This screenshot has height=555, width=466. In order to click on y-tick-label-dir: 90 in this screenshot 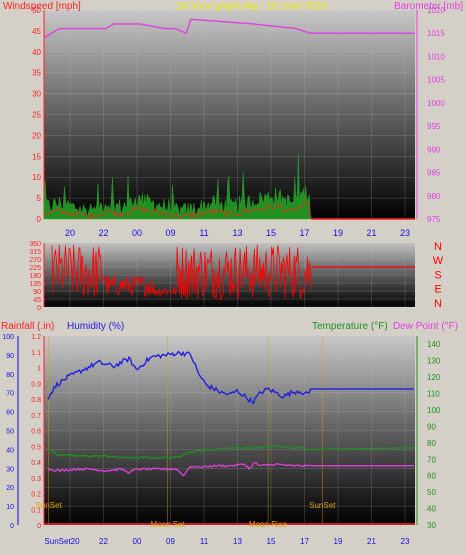, I will do `click(37, 292)`.